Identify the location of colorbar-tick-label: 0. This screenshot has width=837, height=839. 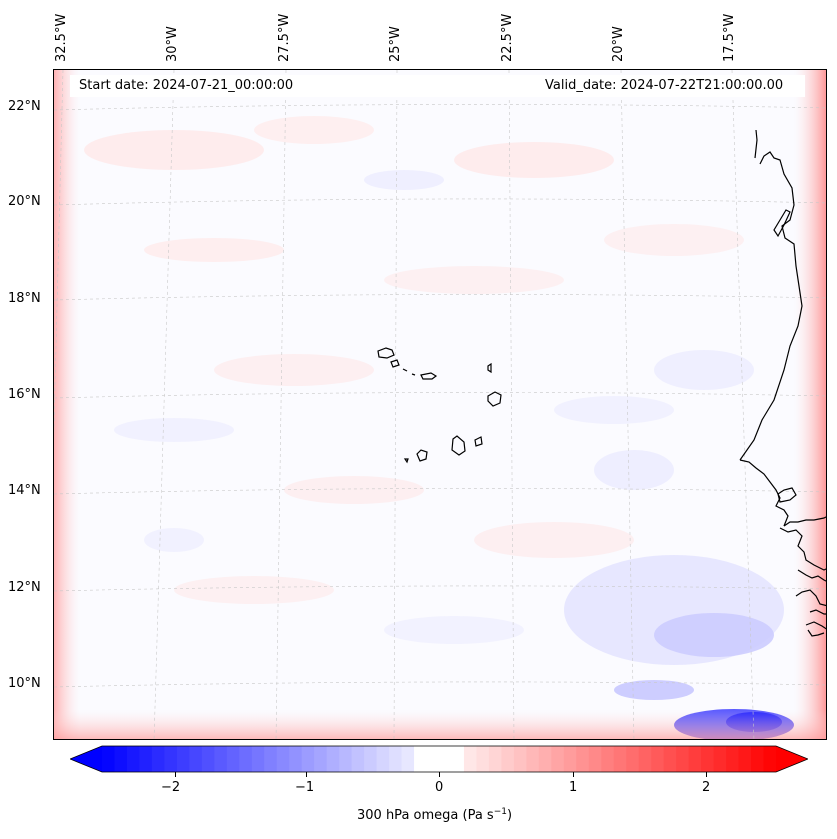
(439, 787).